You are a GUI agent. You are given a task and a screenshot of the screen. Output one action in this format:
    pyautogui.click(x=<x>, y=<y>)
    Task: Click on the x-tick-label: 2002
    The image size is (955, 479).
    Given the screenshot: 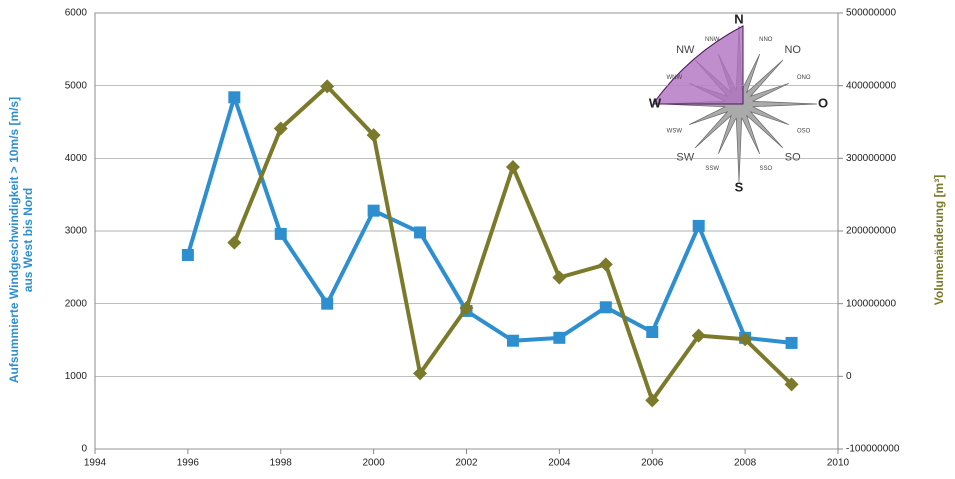 What is the action you would take?
    pyautogui.click(x=466, y=463)
    